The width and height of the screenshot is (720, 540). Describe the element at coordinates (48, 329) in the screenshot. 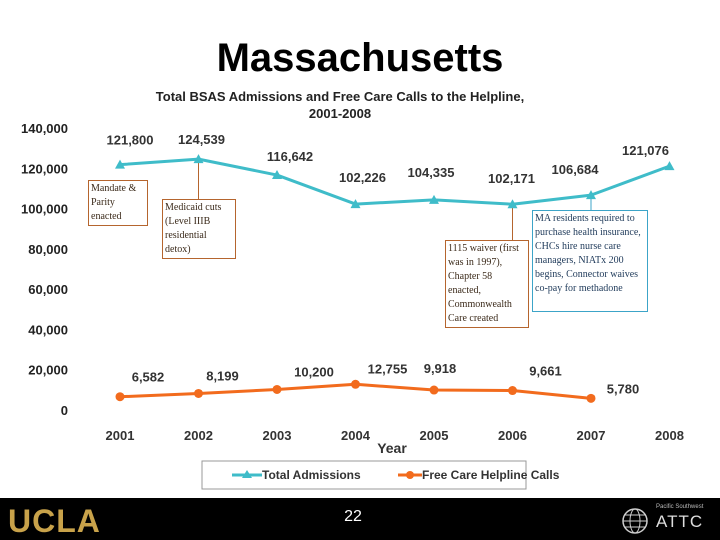

I see `y-tick-label: 40,000` at that location.